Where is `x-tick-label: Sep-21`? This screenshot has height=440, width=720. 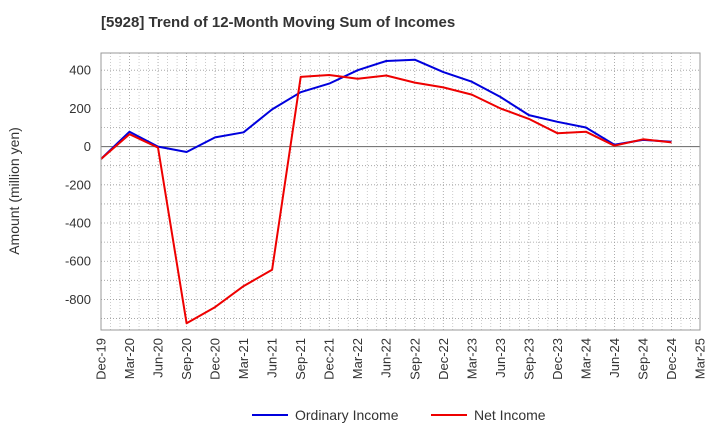 x-tick-label: Sep-21 is located at coordinates (300, 359).